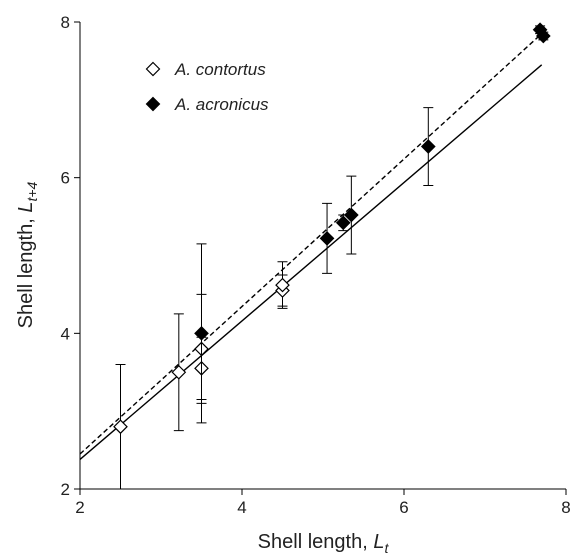  Describe the element at coordinates (565, 507) in the screenshot. I see `x-tick-label: 8` at that location.